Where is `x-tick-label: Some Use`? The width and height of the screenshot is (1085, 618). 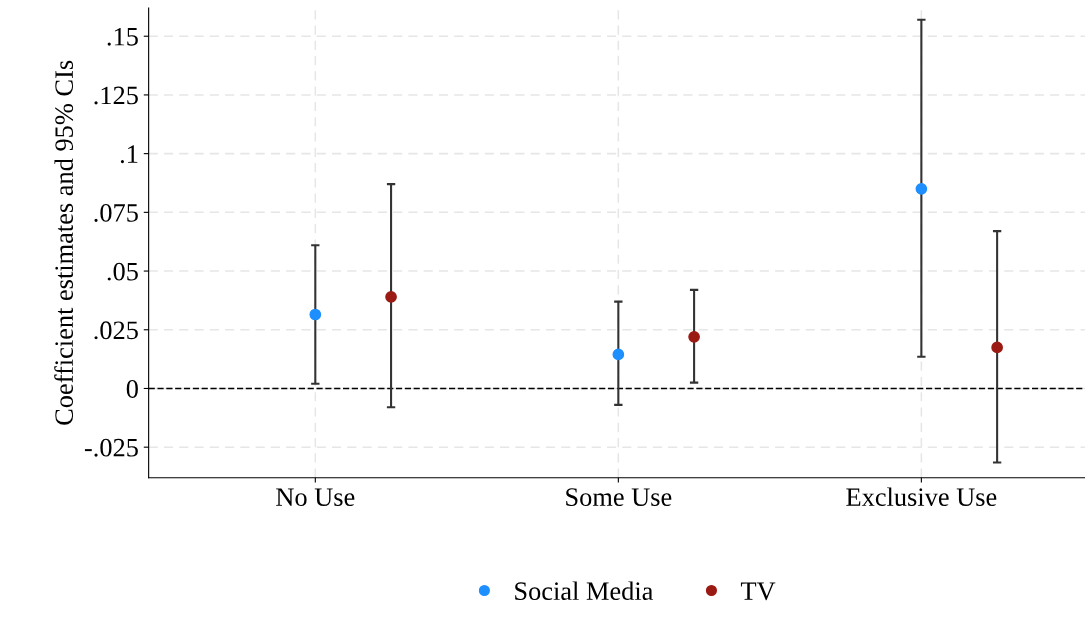 x-tick-label: Some Use is located at coordinates (619, 497).